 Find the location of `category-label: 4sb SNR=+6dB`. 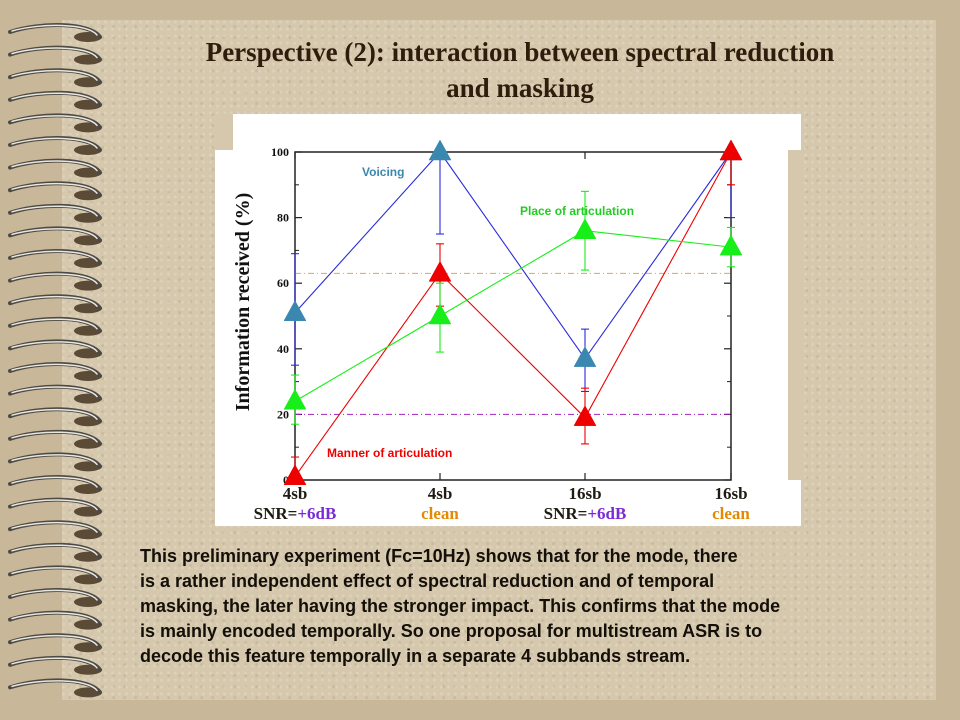

category-label: 4sb SNR=+6dB is located at coordinates (295, 504).